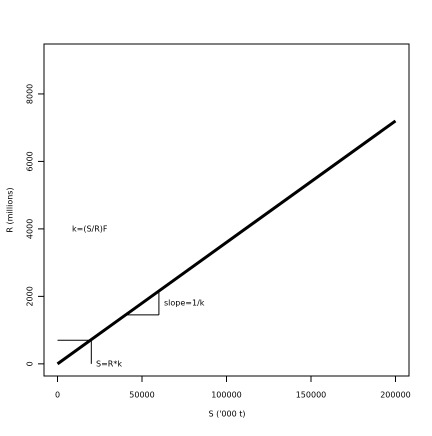  What do you see at coordinates (226, 414) in the screenshot?
I see `x-axis-label: S ('000 t)` at bounding box center [226, 414].